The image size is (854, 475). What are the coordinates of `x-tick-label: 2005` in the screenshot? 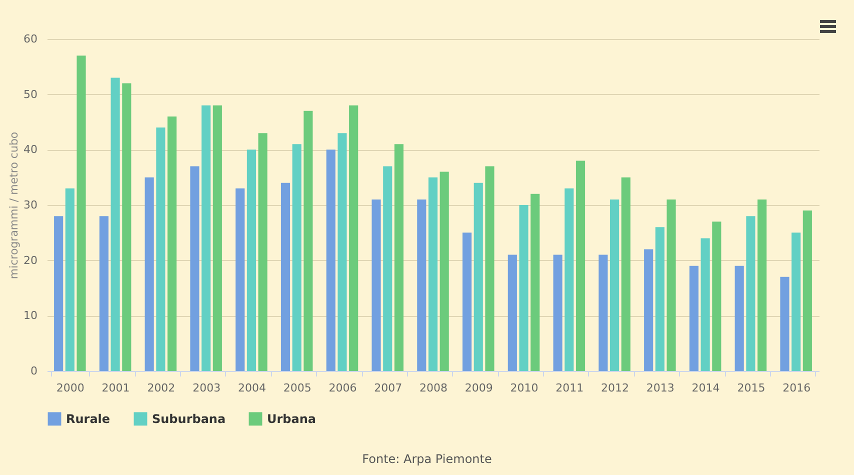 It's located at (297, 388).